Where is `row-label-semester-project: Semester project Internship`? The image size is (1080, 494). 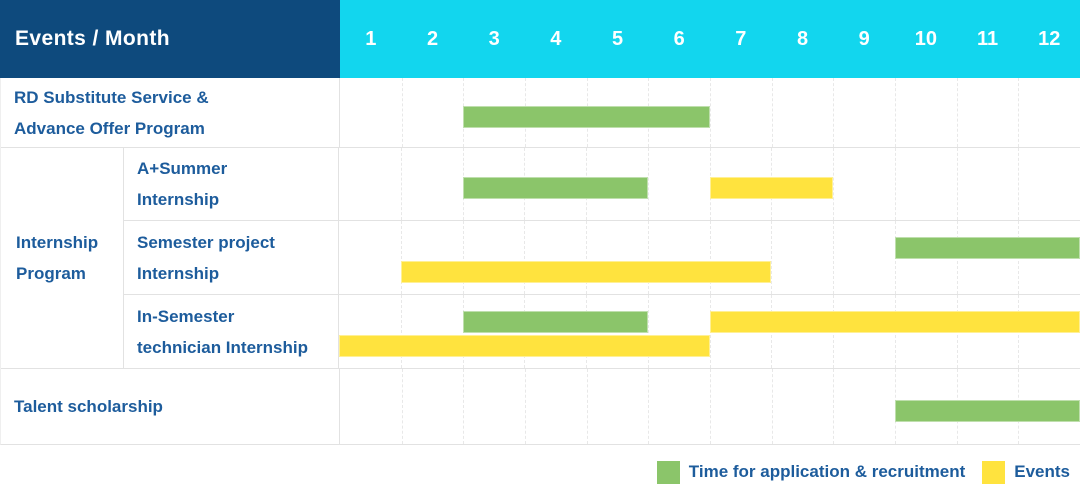
row-label-semester-project: Semester project Internship is located at coordinates (231, 257).